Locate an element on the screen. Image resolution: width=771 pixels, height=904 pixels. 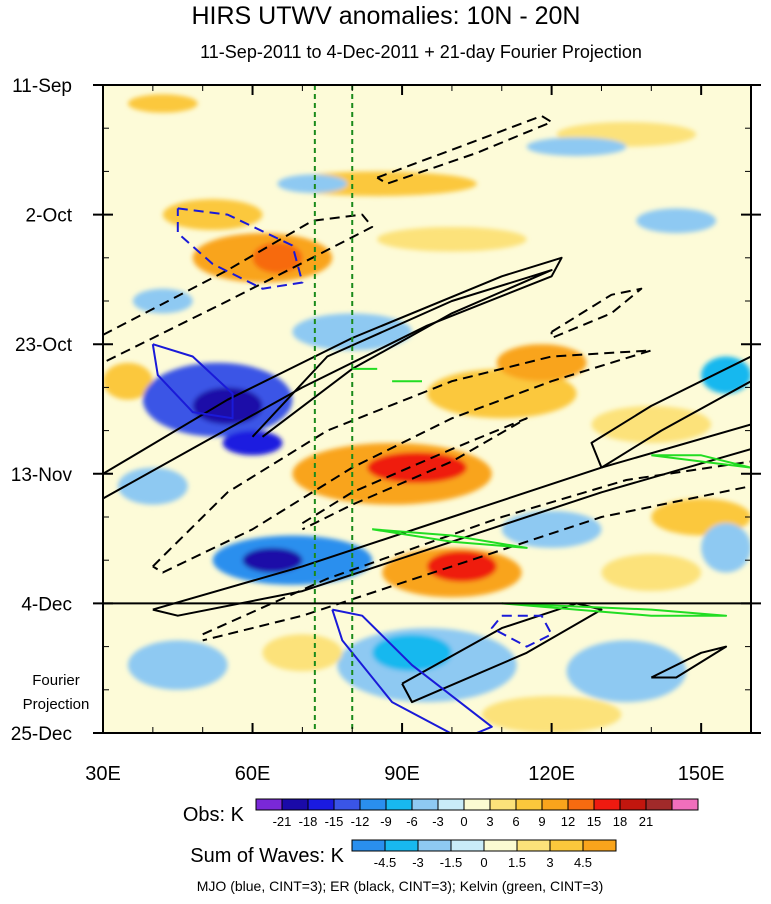
x-tick-label-2: 90E is located at coordinates (402, 774).